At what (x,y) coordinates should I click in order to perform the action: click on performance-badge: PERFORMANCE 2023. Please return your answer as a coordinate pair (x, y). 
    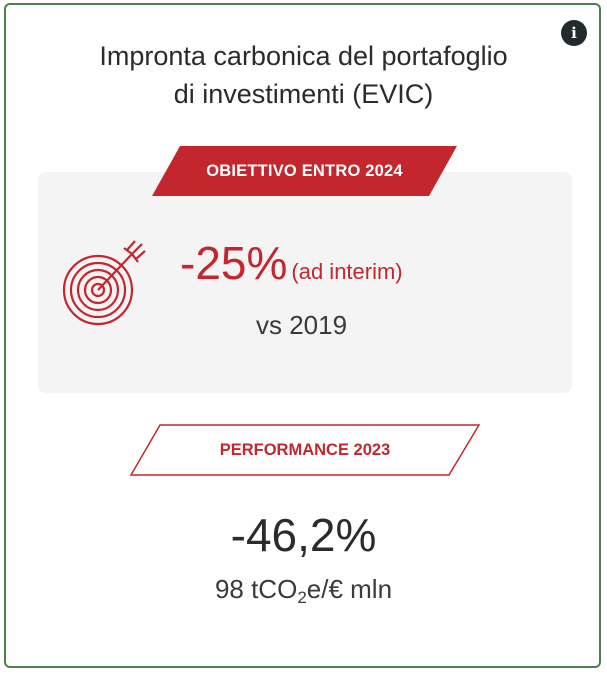
    Looking at the image, I should click on (305, 450).